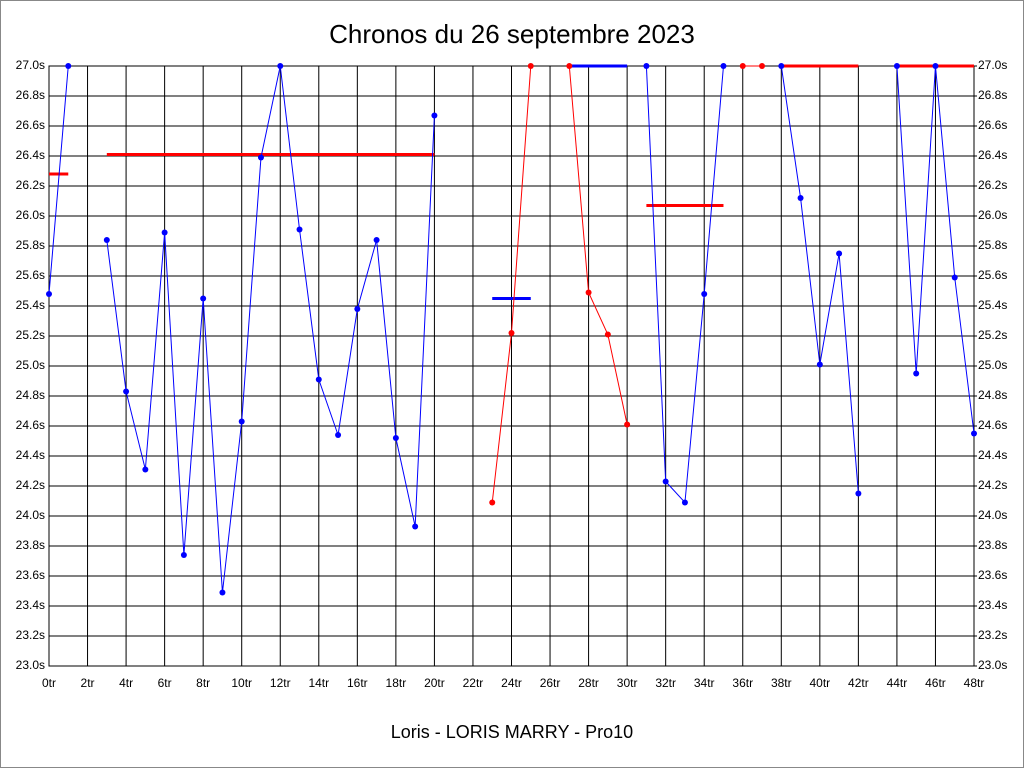 Image resolution: width=1024 pixels, height=768 pixels. What do you see at coordinates (992, 215) in the screenshot?
I see `y2-tick-label: 26.0s` at bounding box center [992, 215].